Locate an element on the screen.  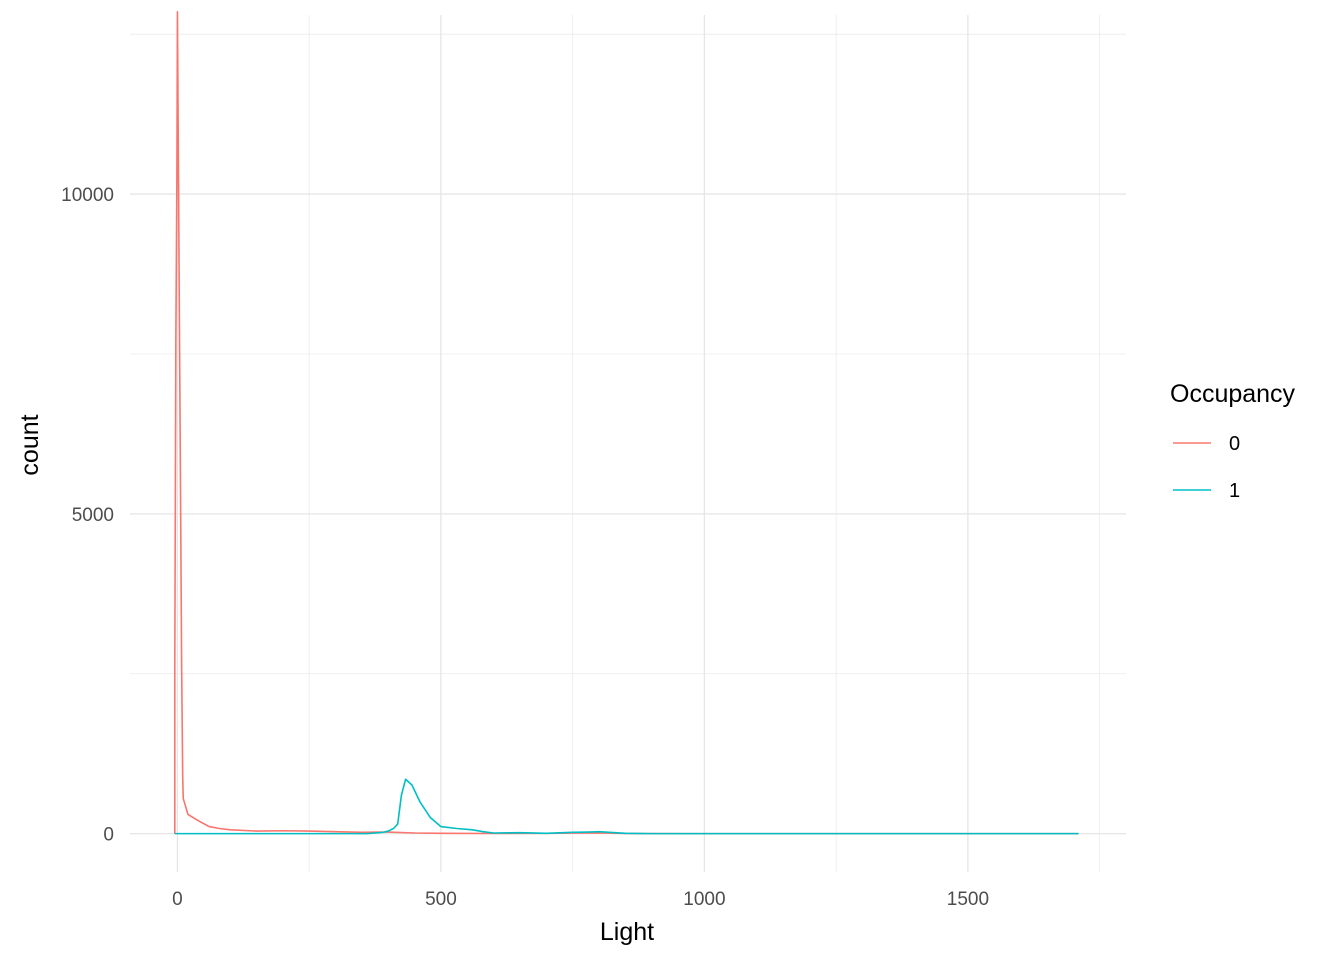
x-axis-title: Light is located at coordinates (627, 932).